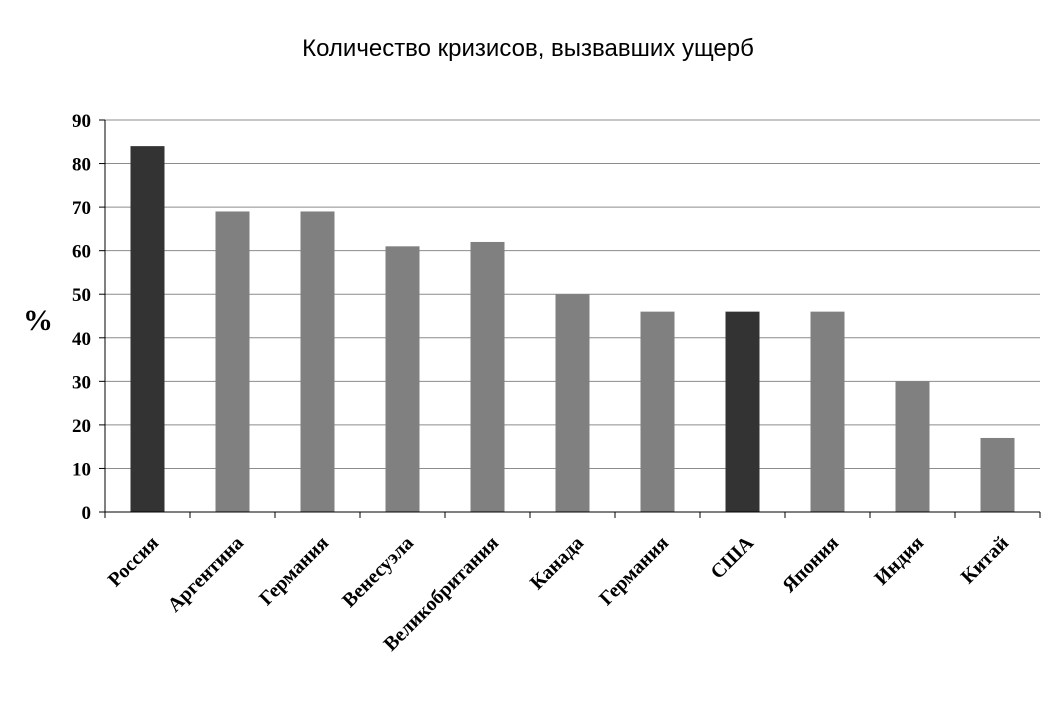  What do you see at coordinates (81, 252) in the screenshot?
I see `y-tick-label: 60` at bounding box center [81, 252].